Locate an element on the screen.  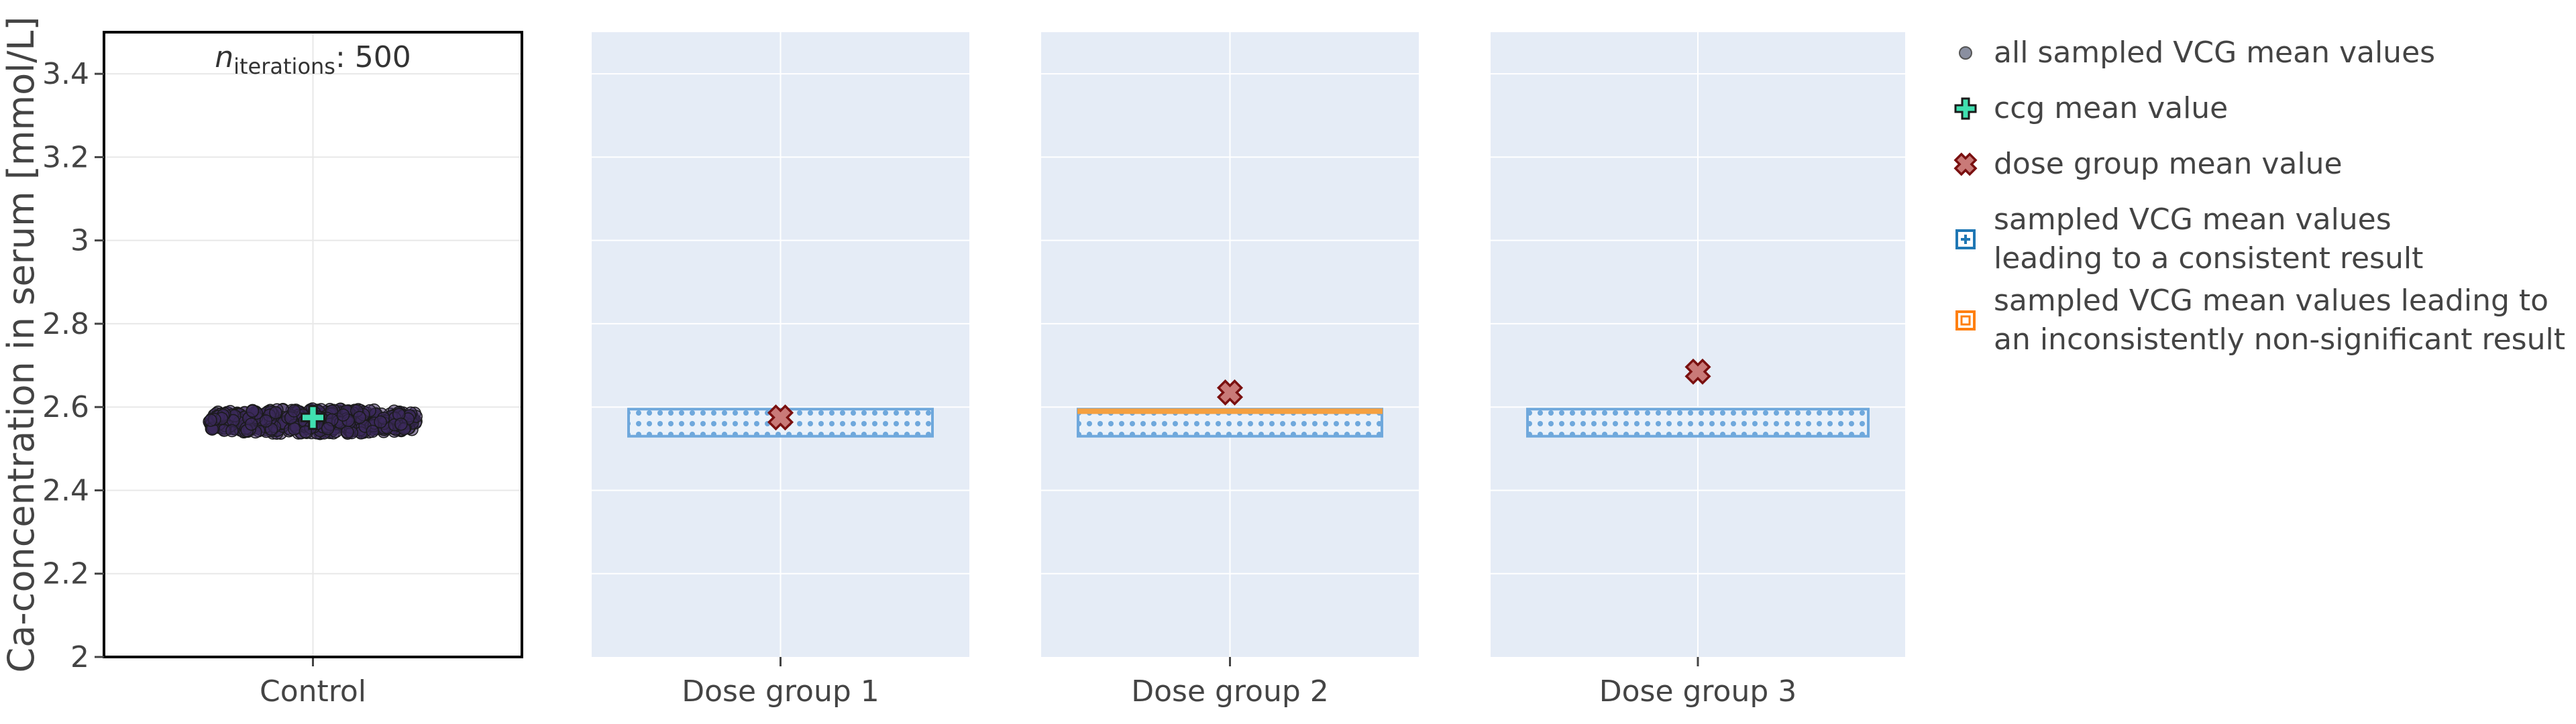
x-tick-label: Dose group 2 is located at coordinates (1230, 691).